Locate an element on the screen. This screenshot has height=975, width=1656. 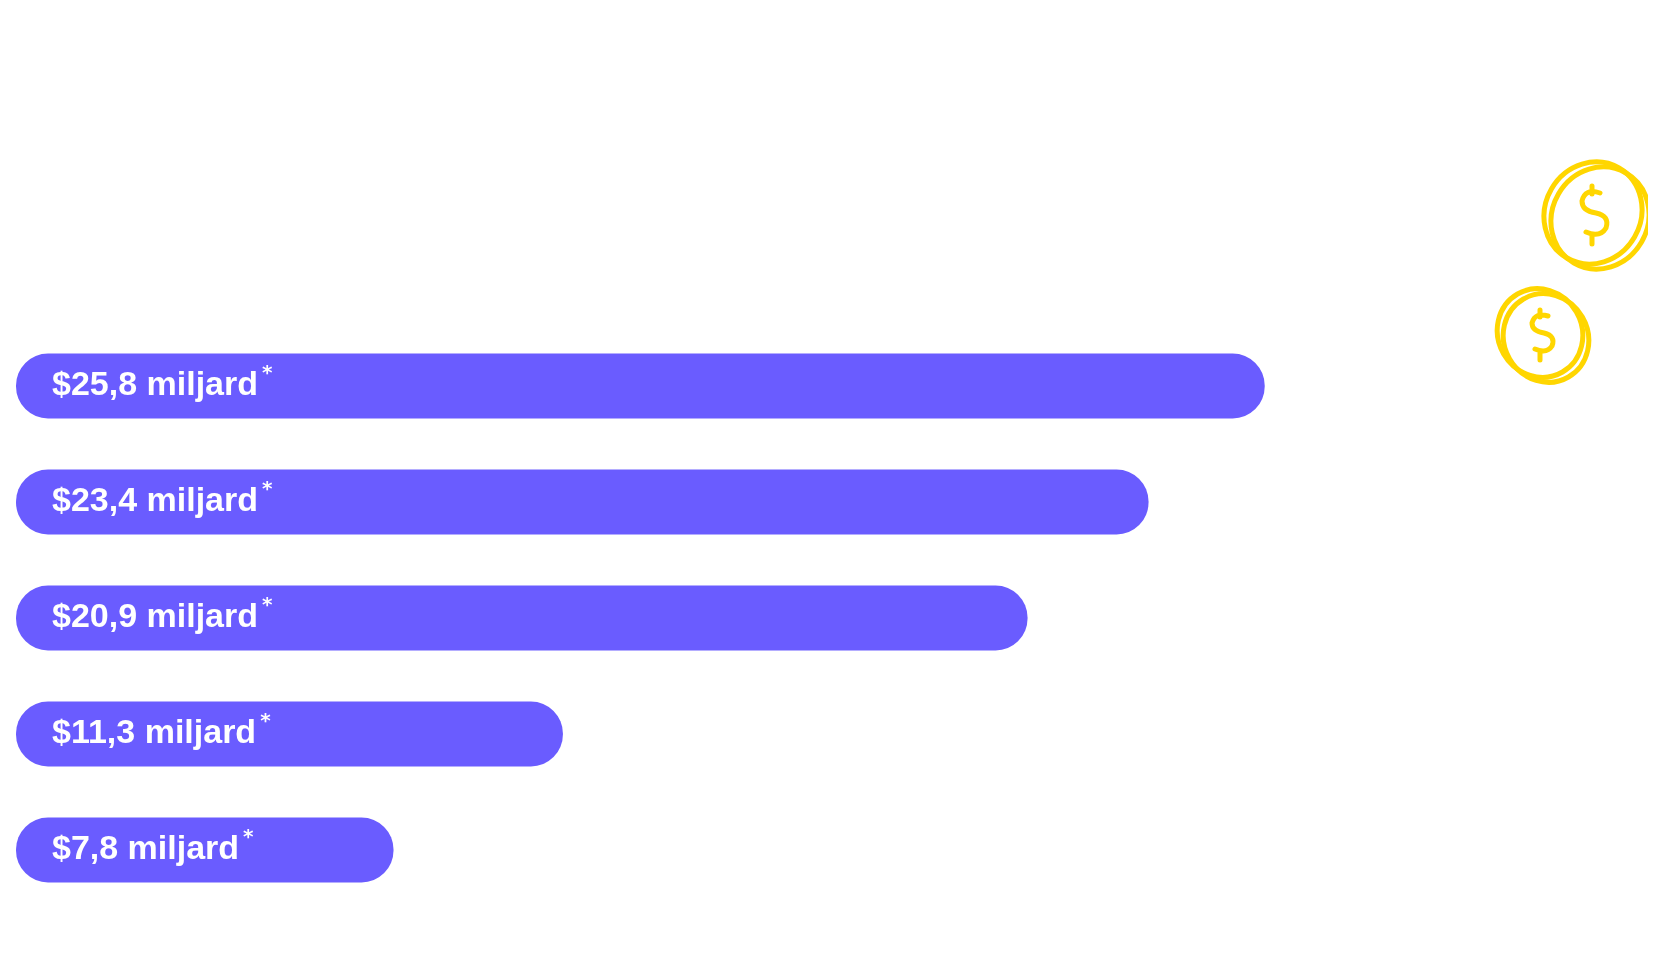
data-label: $20,9 miljard* is located at coordinates (163, 613).